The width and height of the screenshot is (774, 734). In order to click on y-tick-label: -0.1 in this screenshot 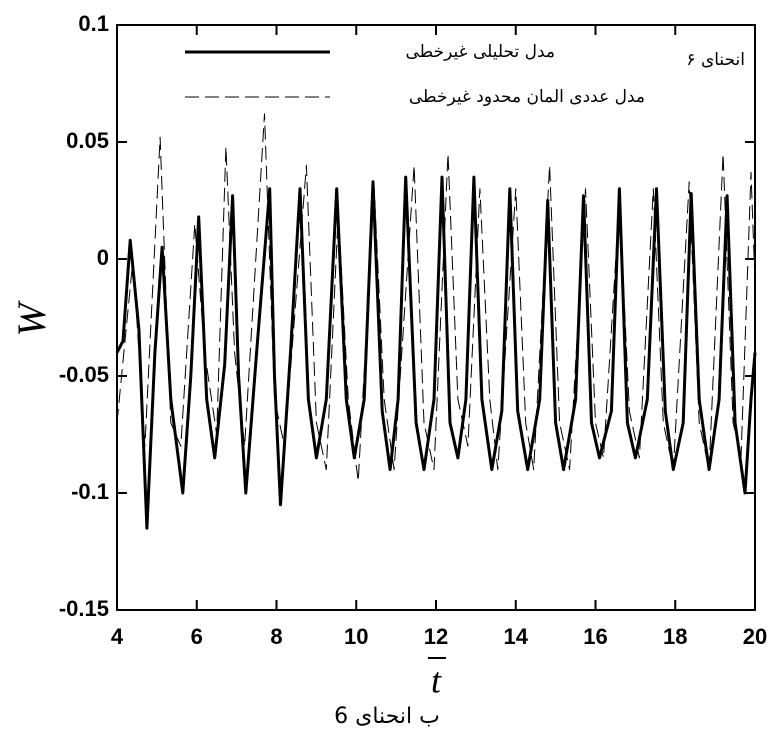, I will do `click(90, 491)`.